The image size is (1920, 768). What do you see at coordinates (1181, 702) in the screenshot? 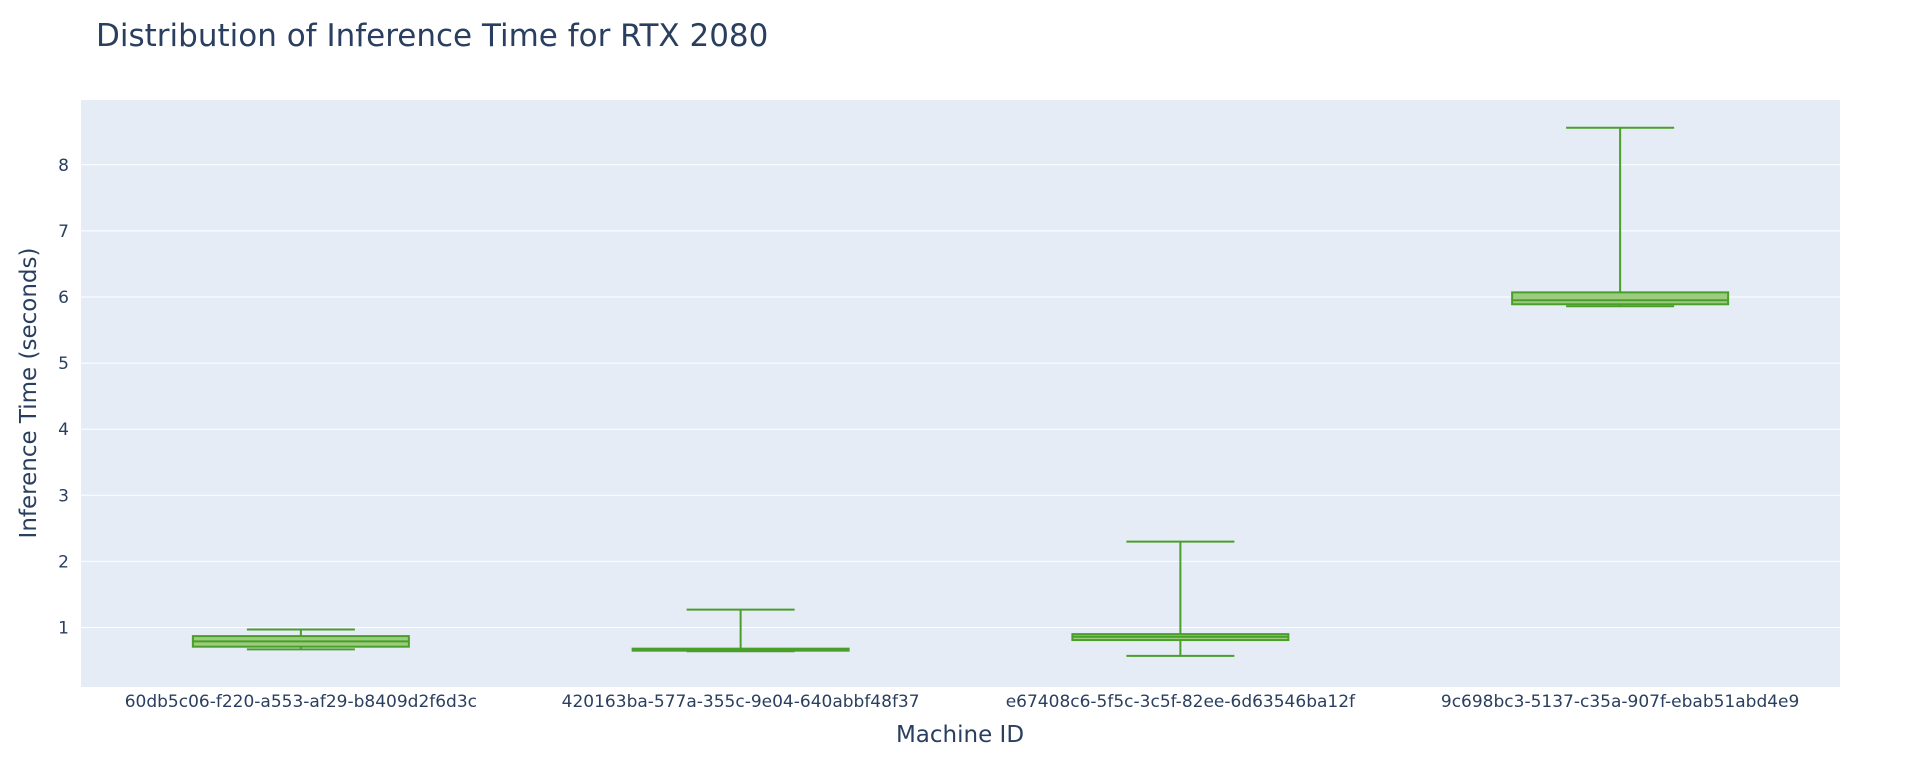
I see `x-tick-label: e67408c6-5f5c-3c5f-82ee-6d63546ba12f` at bounding box center [1181, 702].